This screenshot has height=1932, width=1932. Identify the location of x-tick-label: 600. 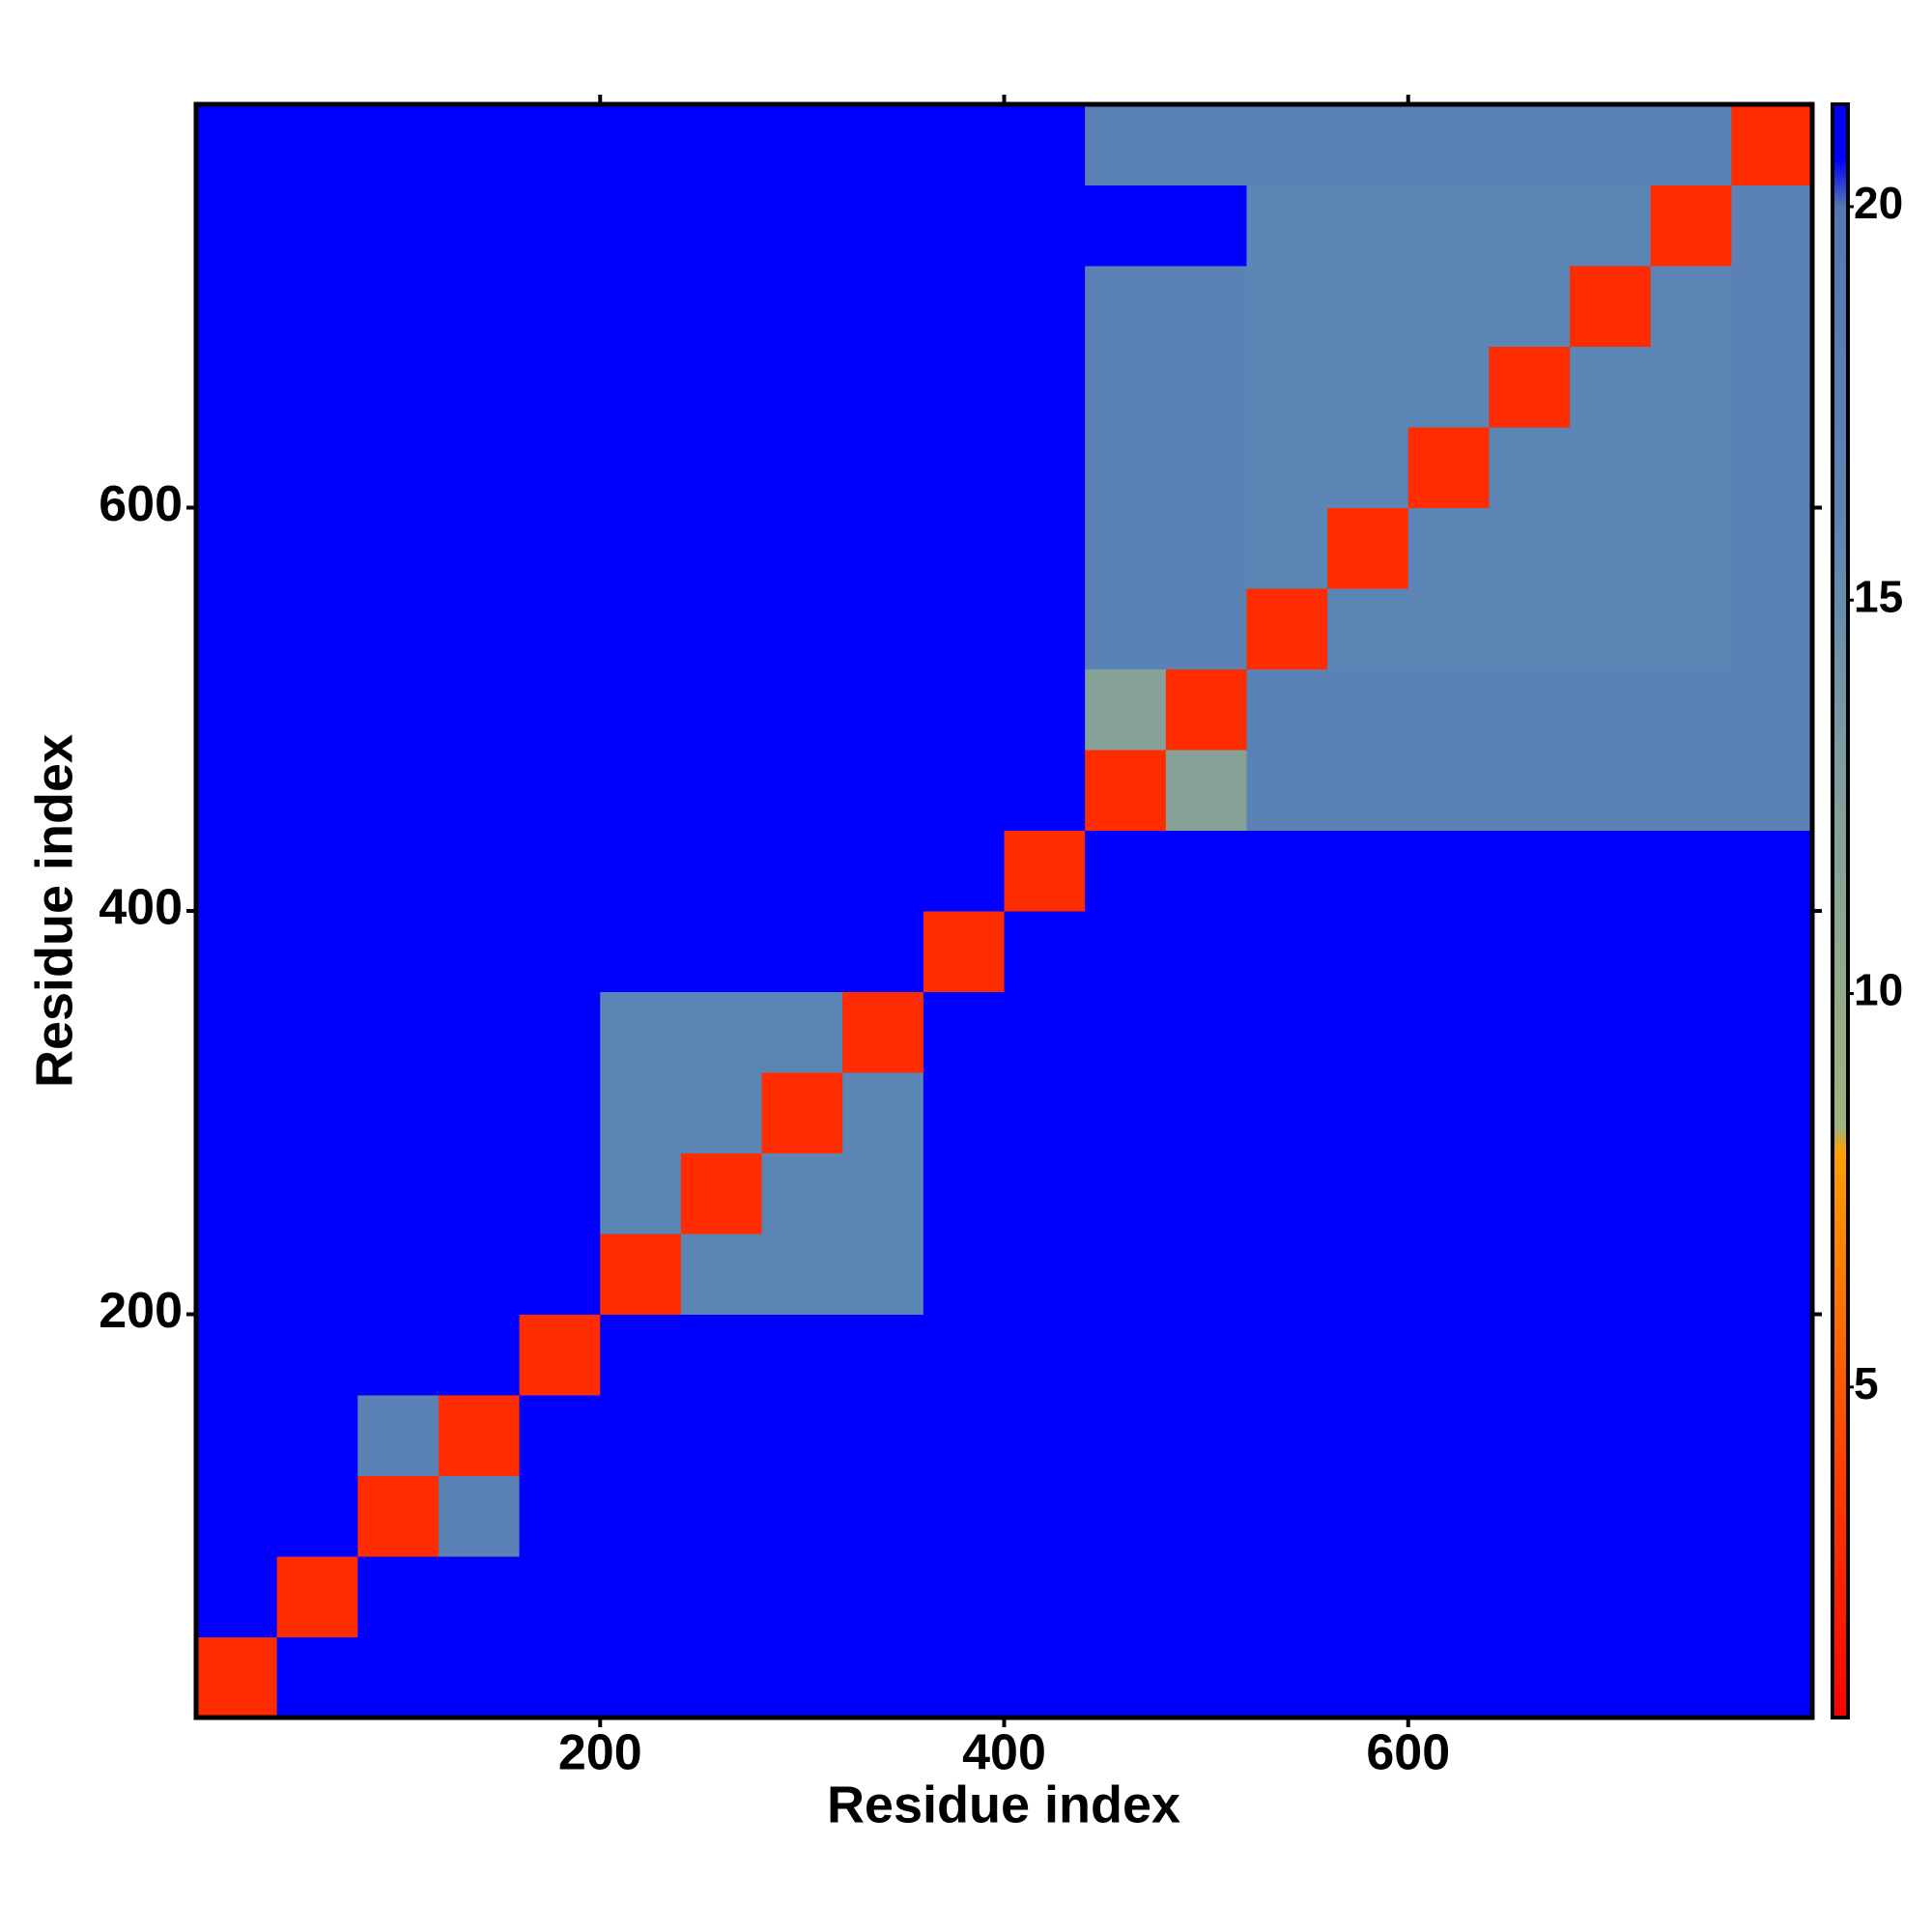
(1408, 1753).